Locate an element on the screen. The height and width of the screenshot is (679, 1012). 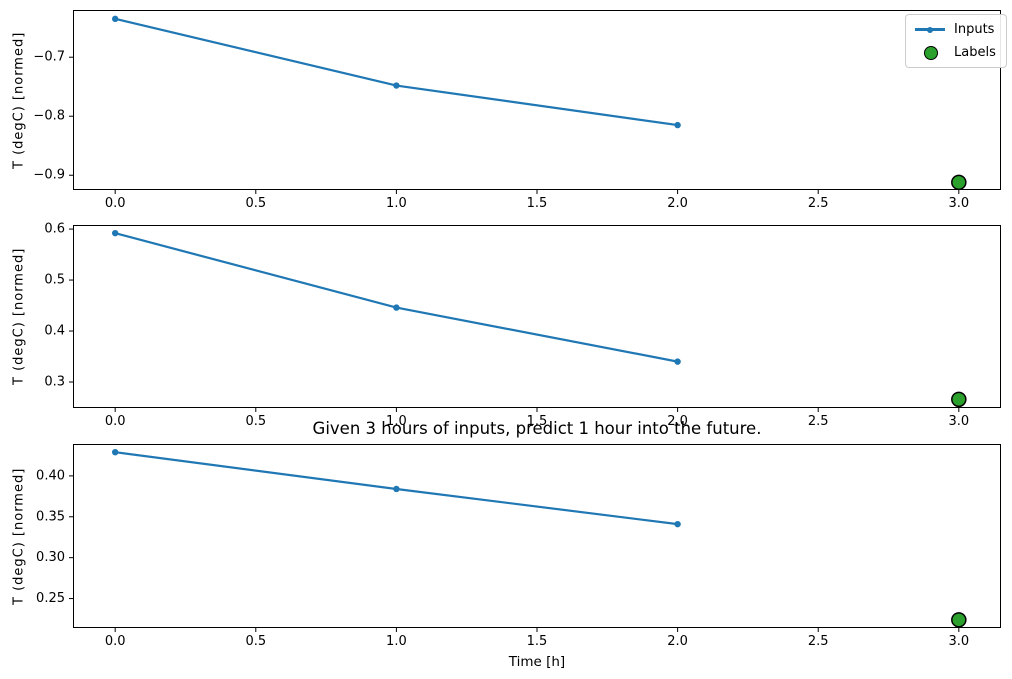
inputs-line-icon is located at coordinates (930, 29).